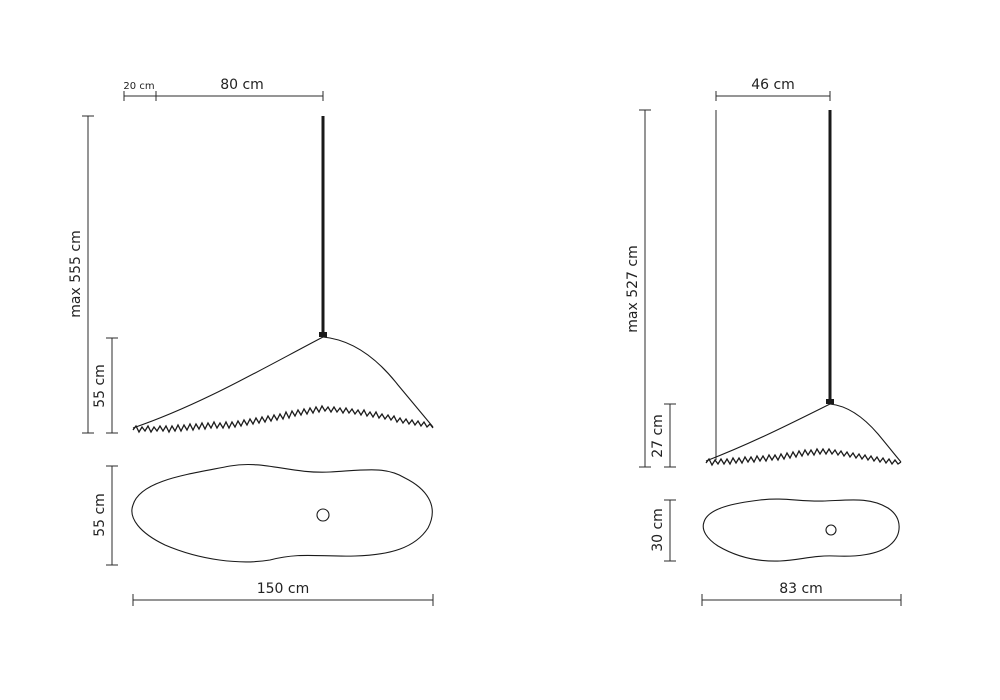 Image resolution: width=1000 pixels, height=700 pixels. I want to click on small-shade-height-label: 27 cm, so click(658, 436).